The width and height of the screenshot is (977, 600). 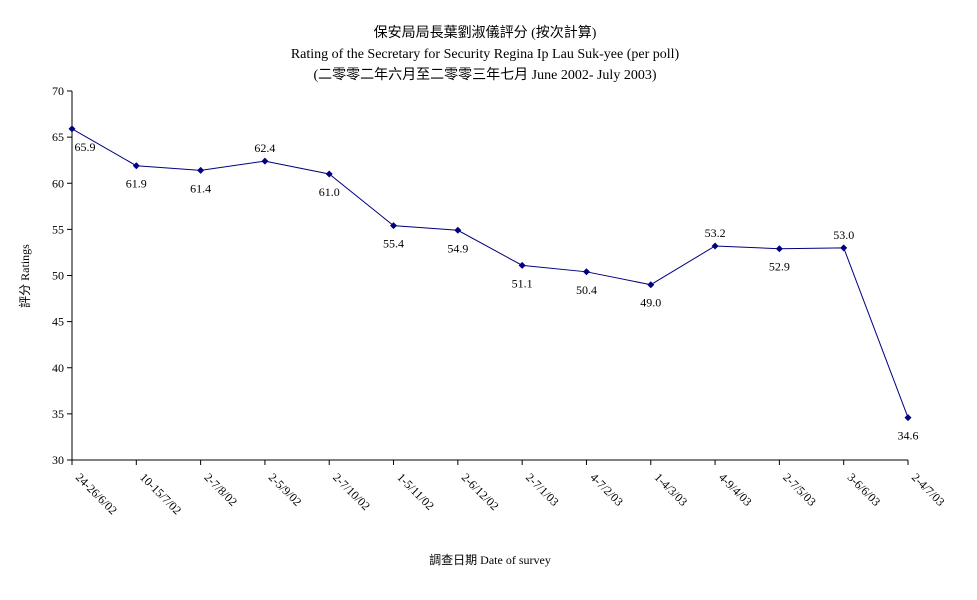 What do you see at coordinates (393, 244) in the screenshot?
I see `data-label: 55.4` at bounding box center [393, 244].